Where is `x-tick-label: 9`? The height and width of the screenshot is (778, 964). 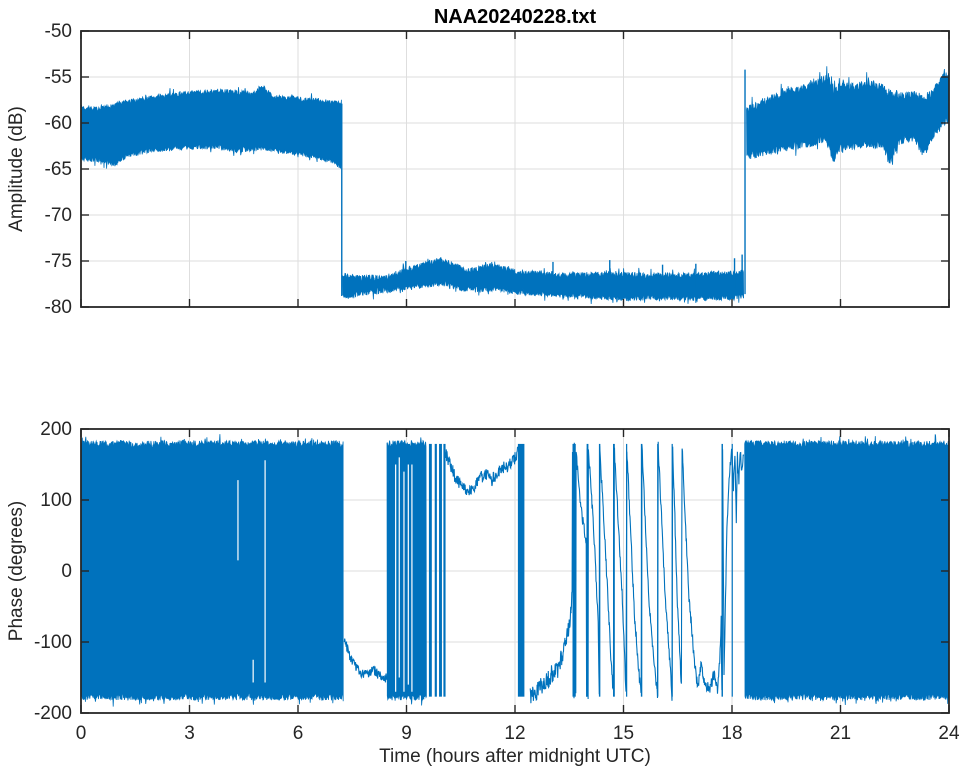 x-tick-label: 9 is located at coordinates (406, 733).